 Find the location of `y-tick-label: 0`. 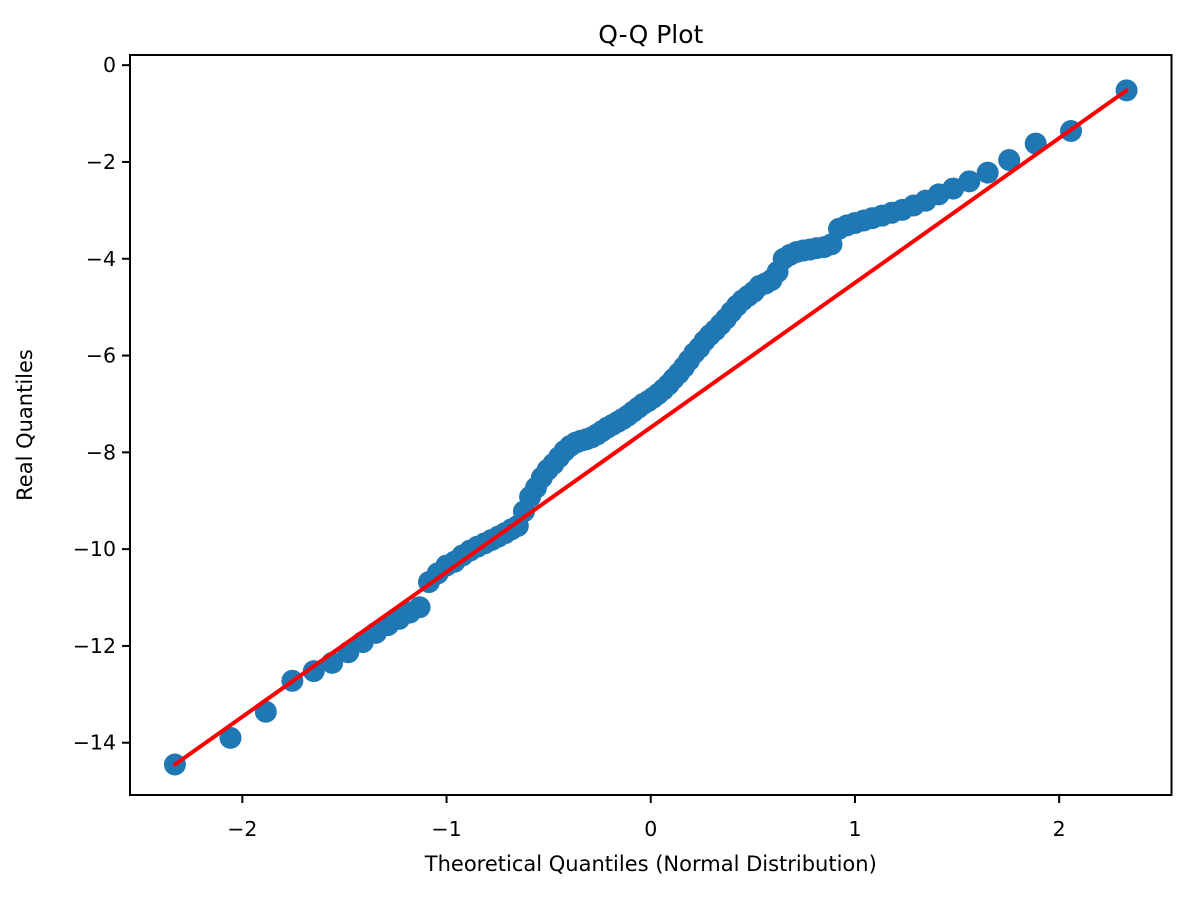

y-tick-label: 0 is located at coordinates (109, 65).